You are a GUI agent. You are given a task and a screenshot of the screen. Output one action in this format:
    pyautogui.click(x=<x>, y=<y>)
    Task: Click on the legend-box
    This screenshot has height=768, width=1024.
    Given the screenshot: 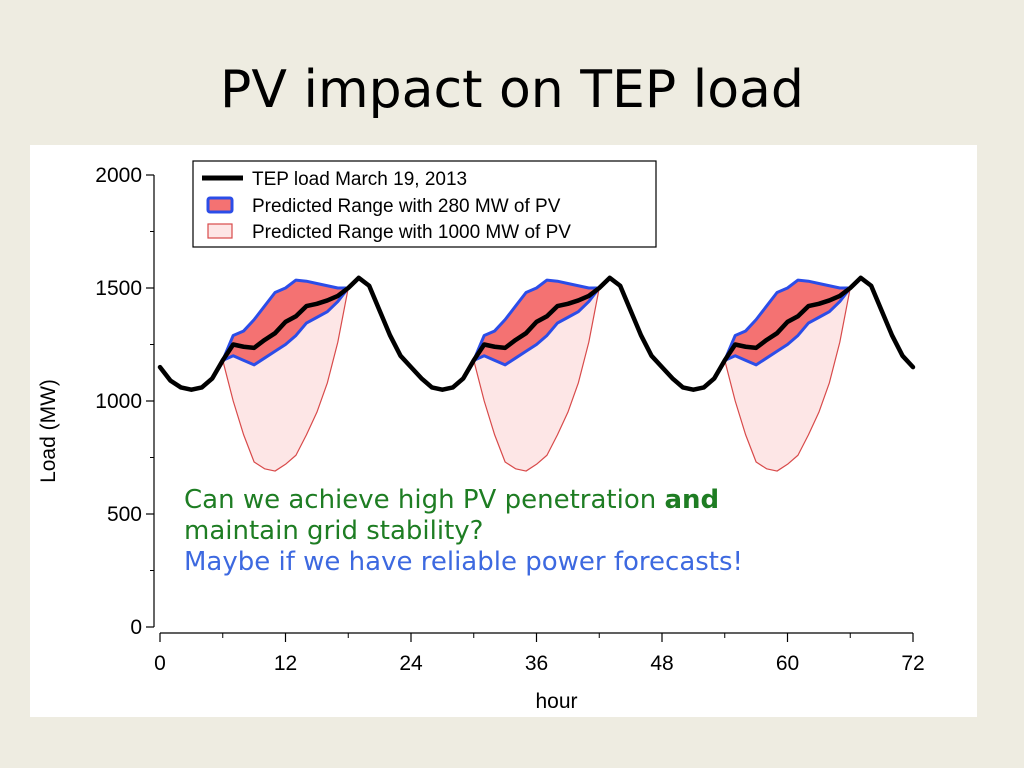 What is the action you would take?
    pyautogui.click(x=424, y=204)
    